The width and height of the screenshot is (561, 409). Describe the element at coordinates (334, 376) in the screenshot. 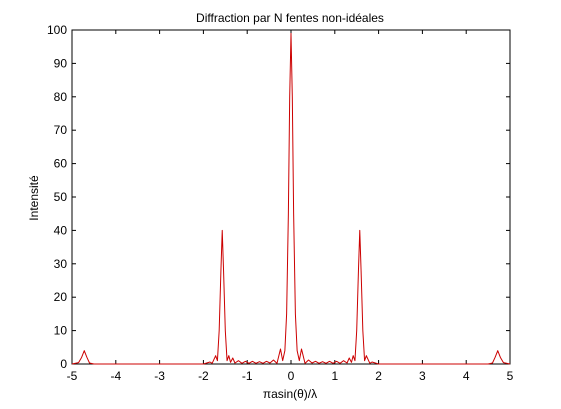

I see `x-tick-label: 1` at that location.